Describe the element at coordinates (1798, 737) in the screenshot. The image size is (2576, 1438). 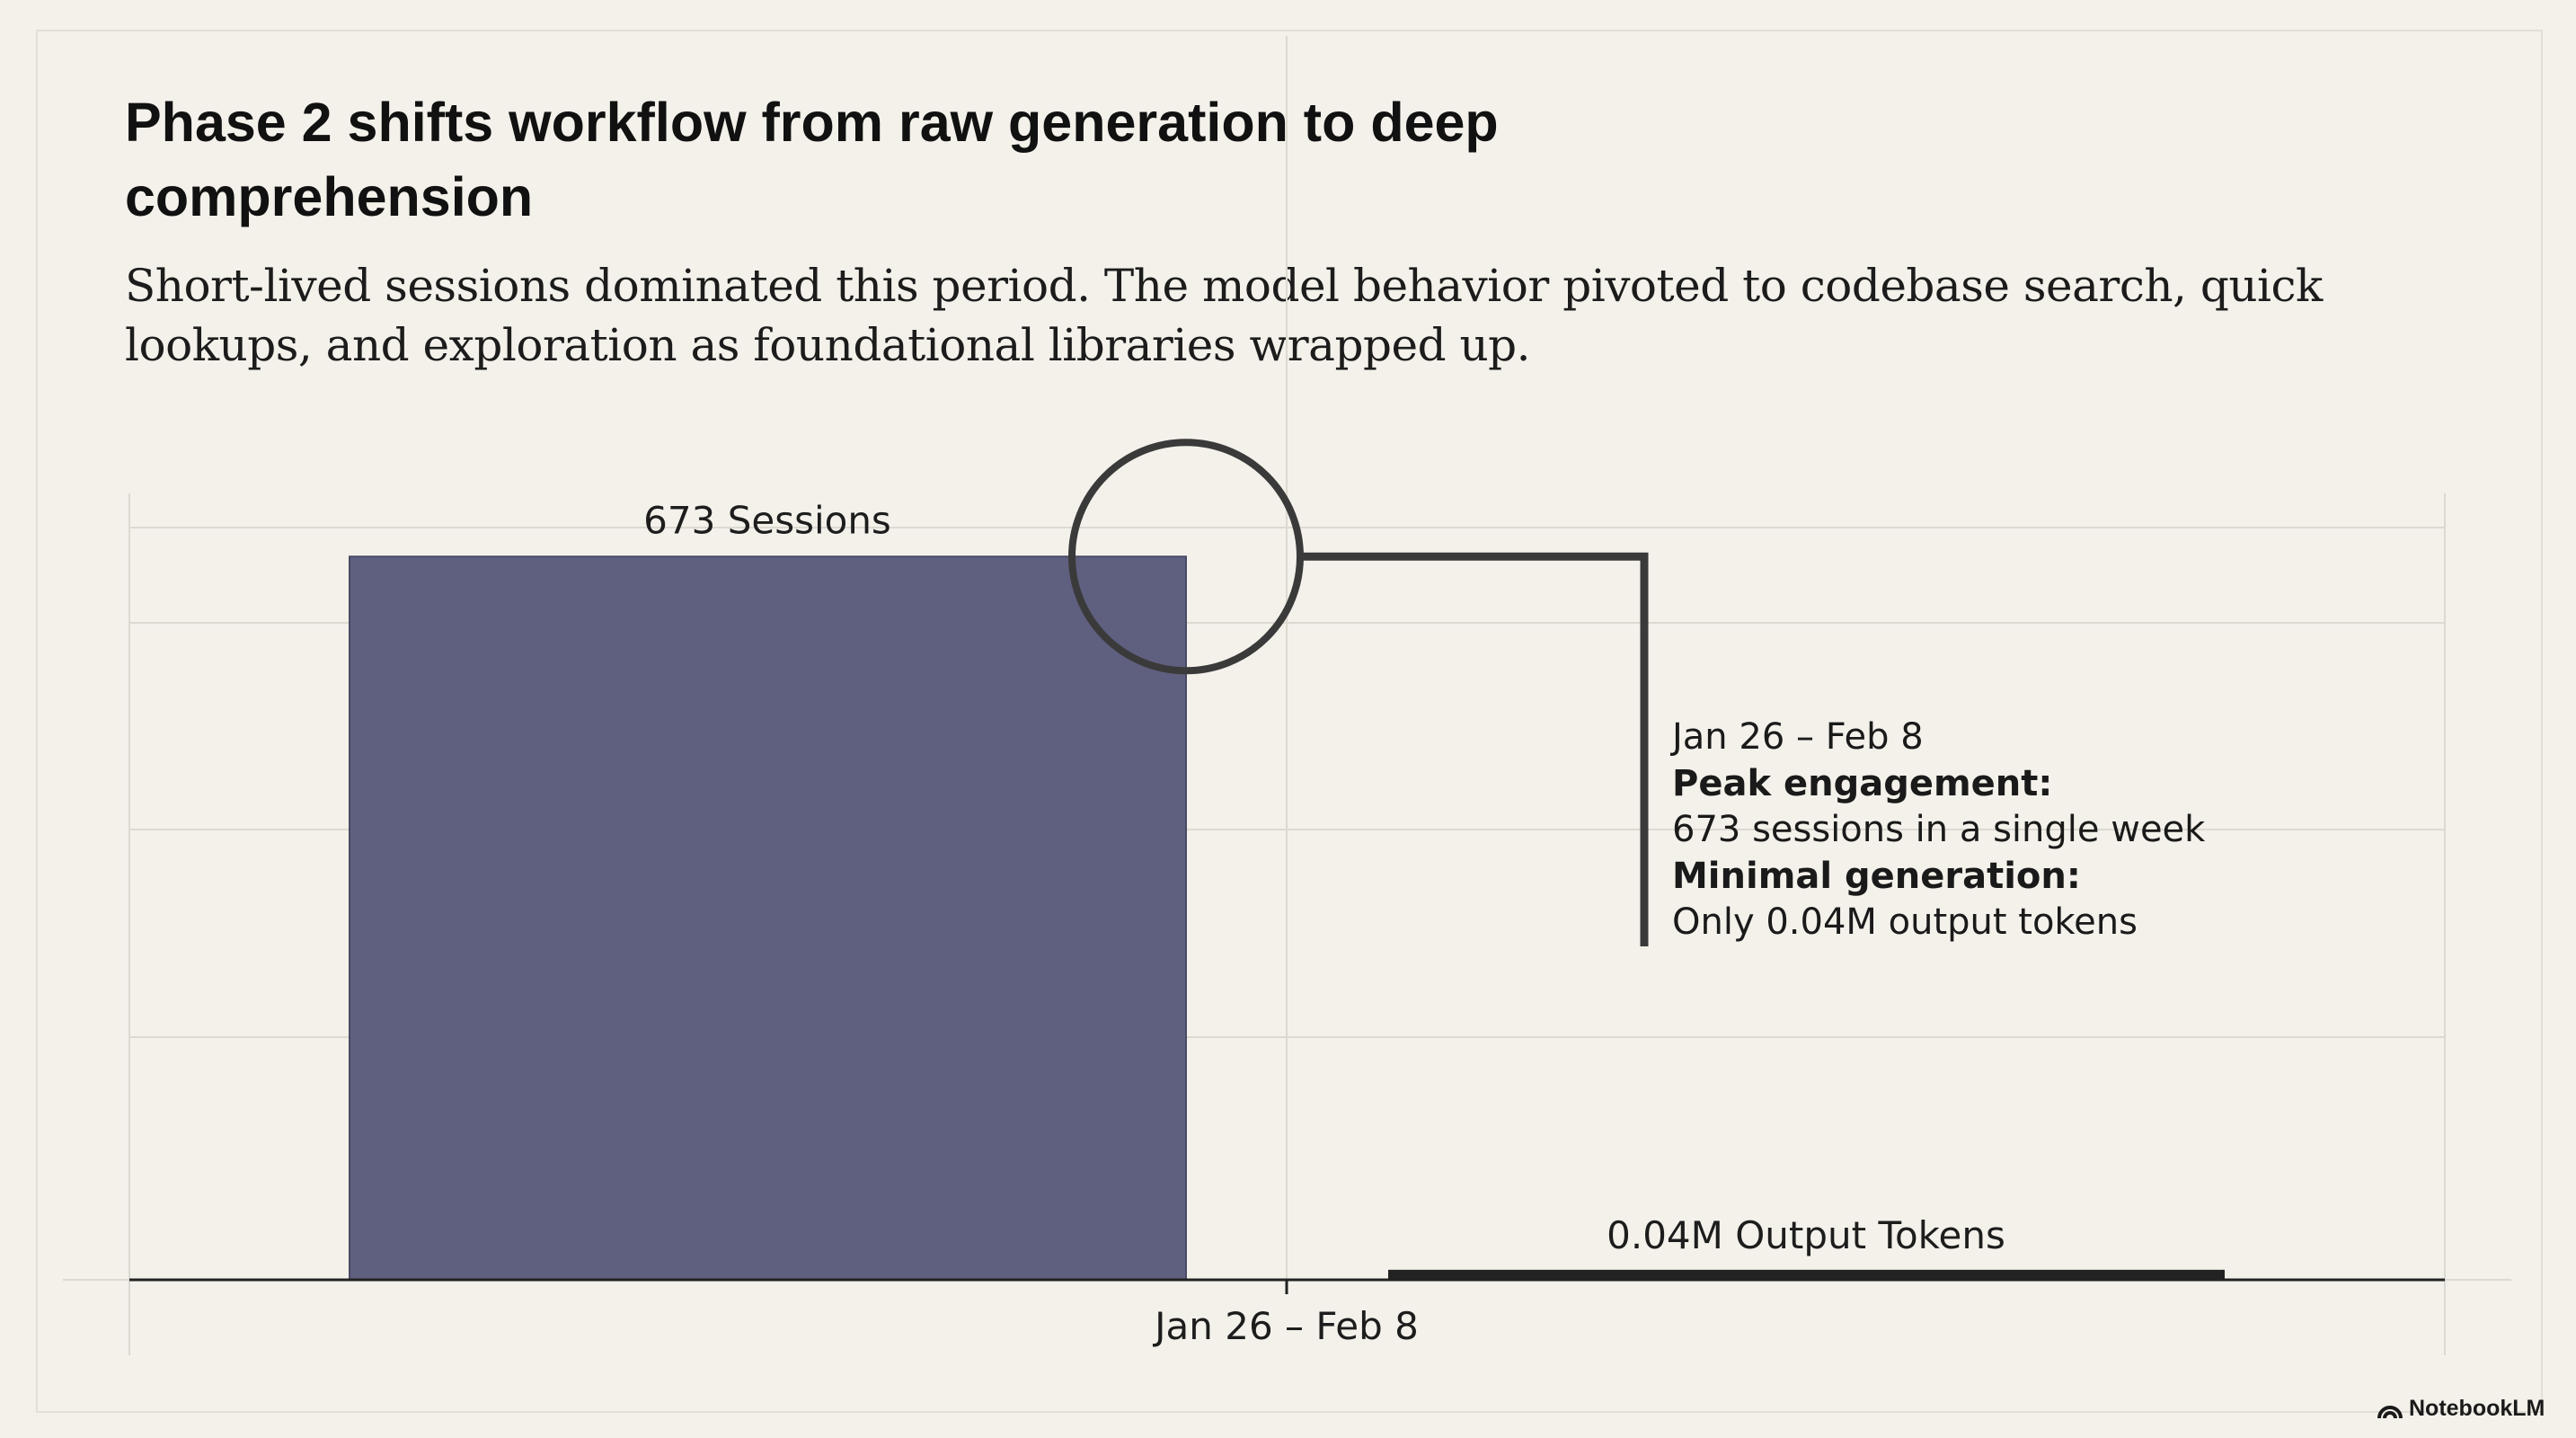
I see `annotation-date: Jan 26 – Feb 8` at that location.